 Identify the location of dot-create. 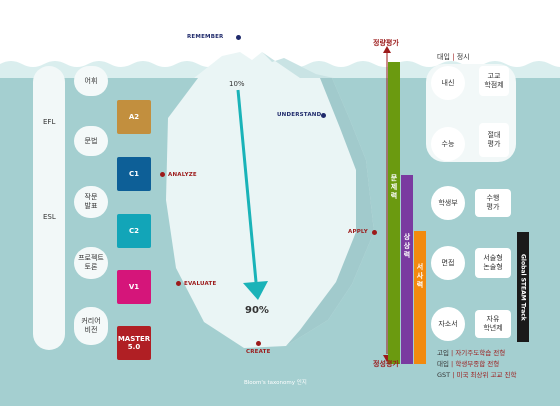
(258, 343).